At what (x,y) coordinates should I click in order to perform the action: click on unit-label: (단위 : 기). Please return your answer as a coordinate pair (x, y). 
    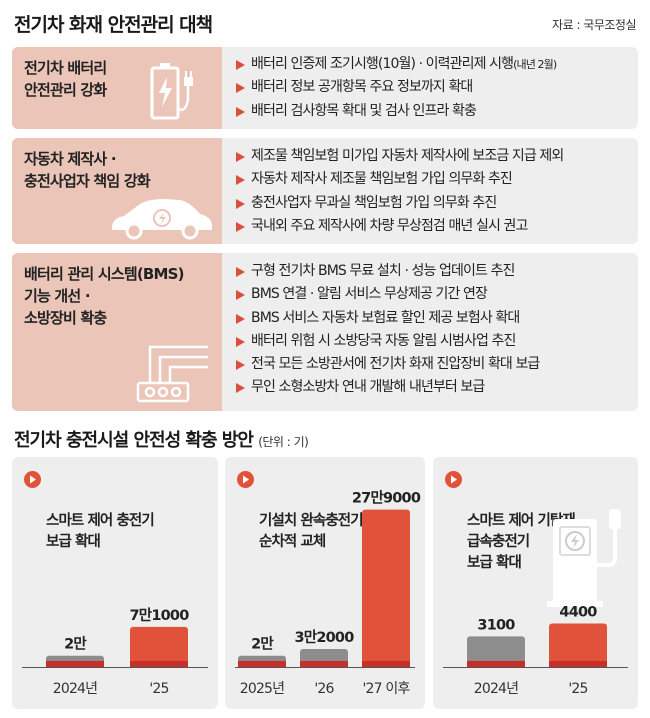
    Looking at the image, I should click on (283, 442).